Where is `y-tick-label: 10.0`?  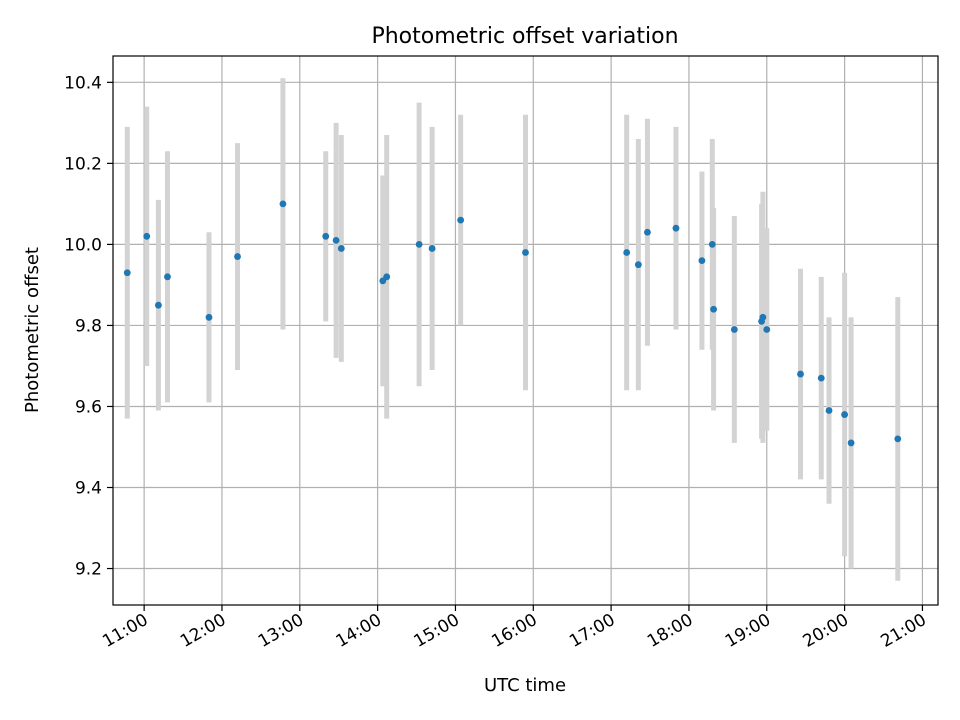
y-tick-label: 10.0 is located at coordinates (83, 245).